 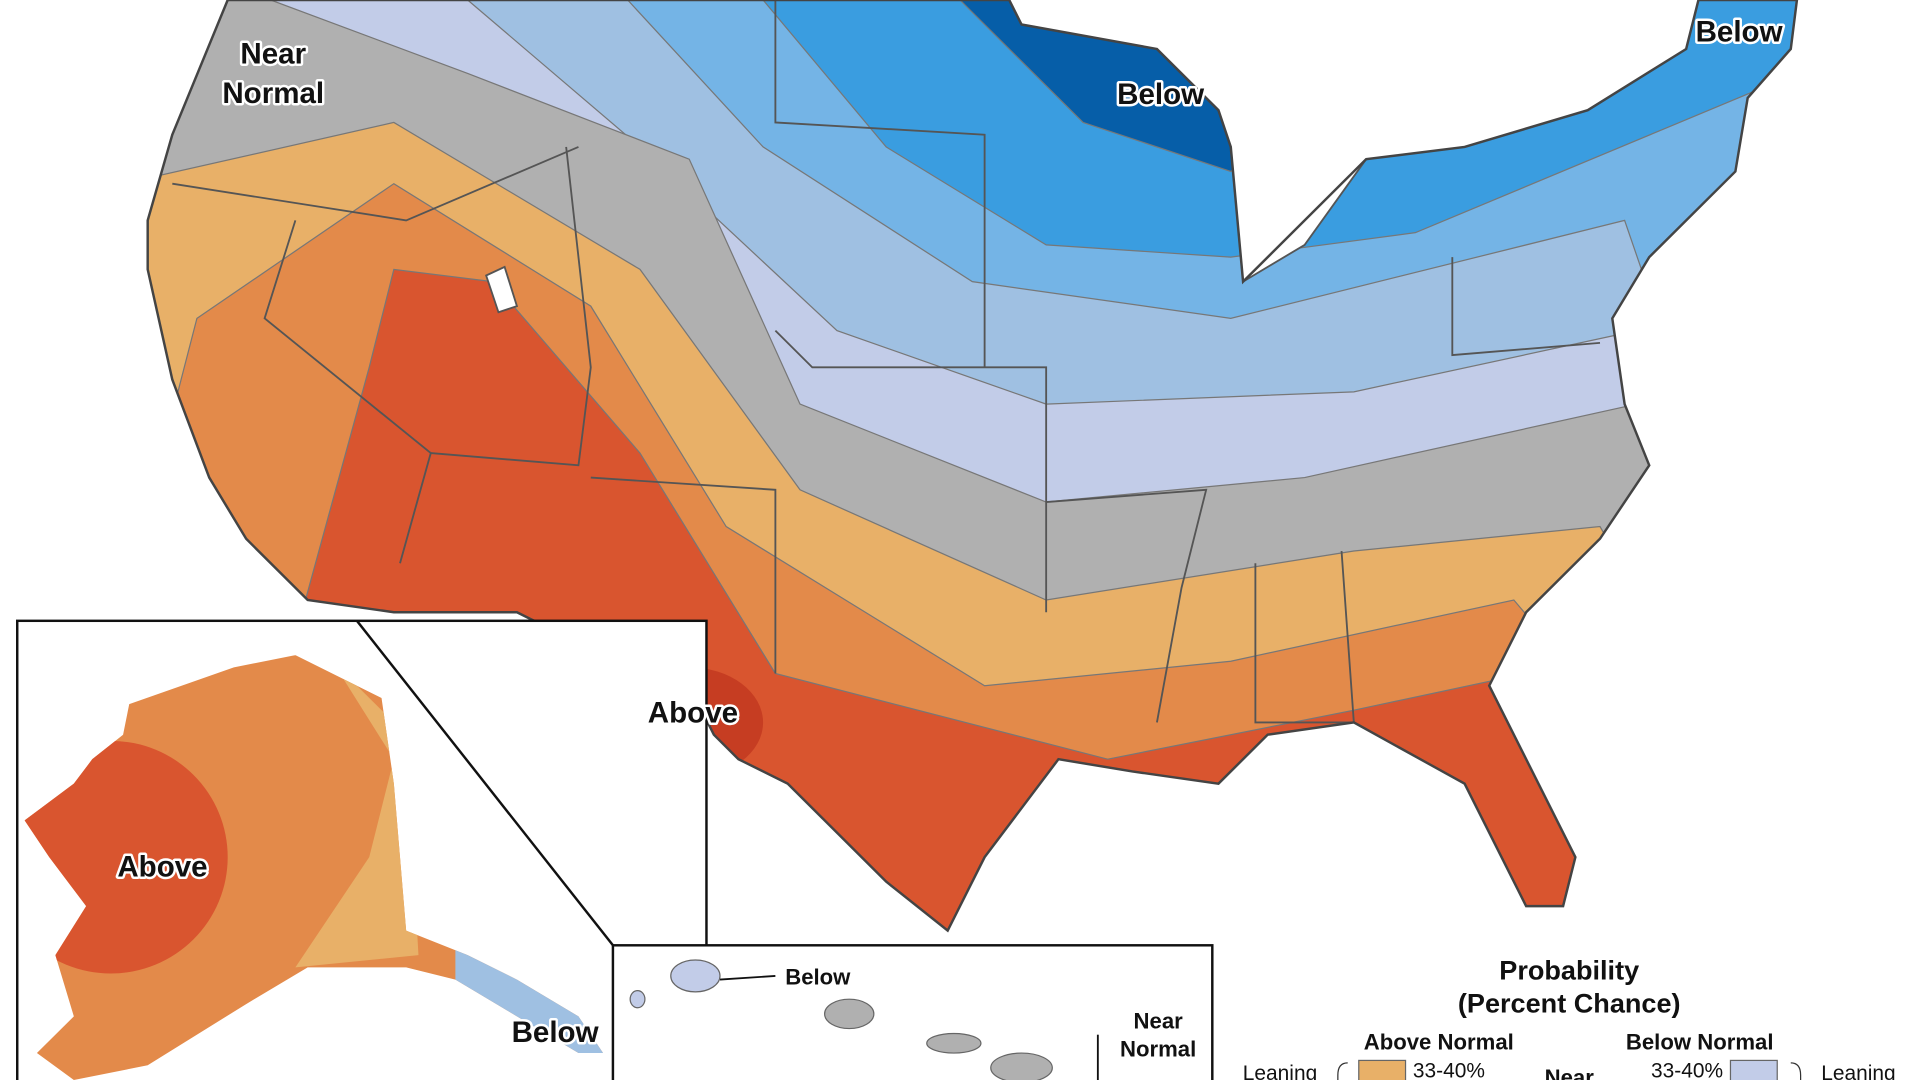 I want to click on legend-heading: Below Normal, so click(x=1700, y=1041).